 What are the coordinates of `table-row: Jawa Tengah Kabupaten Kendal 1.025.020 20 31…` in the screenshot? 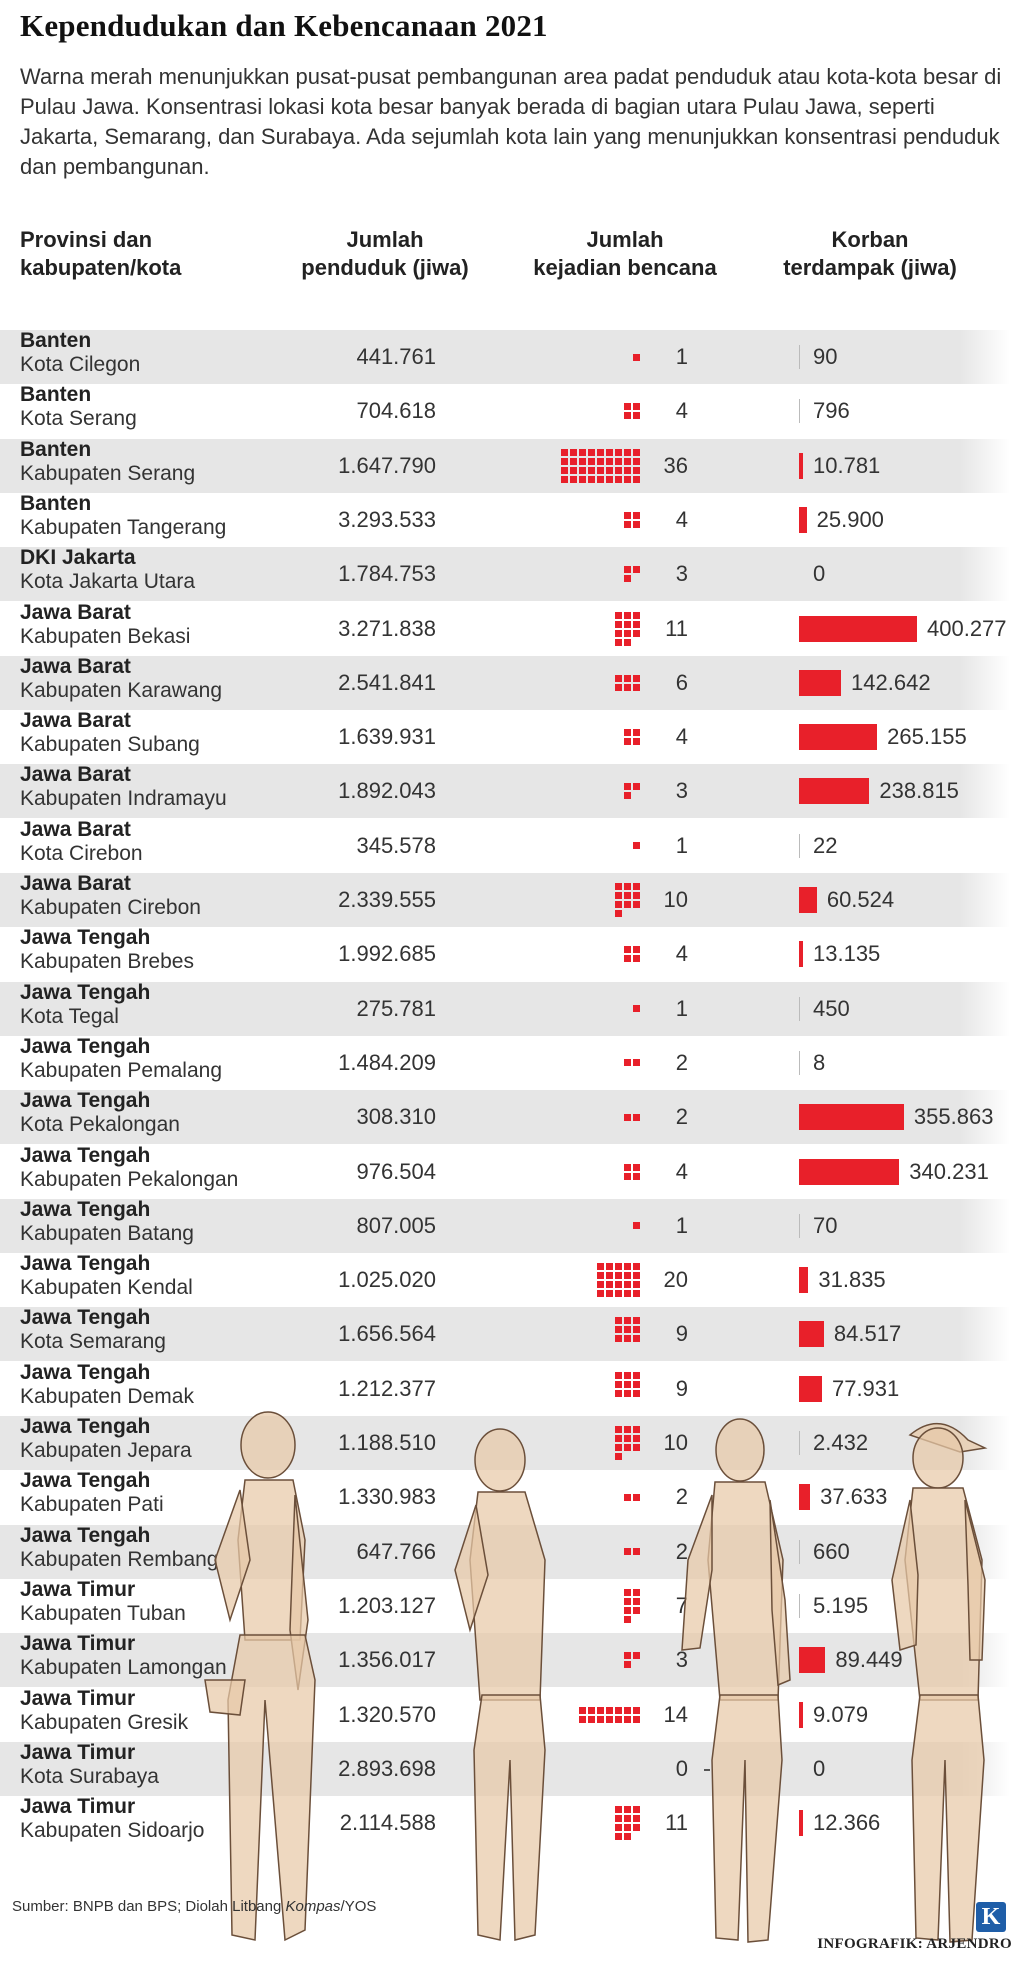 It's located at (512, 1279).